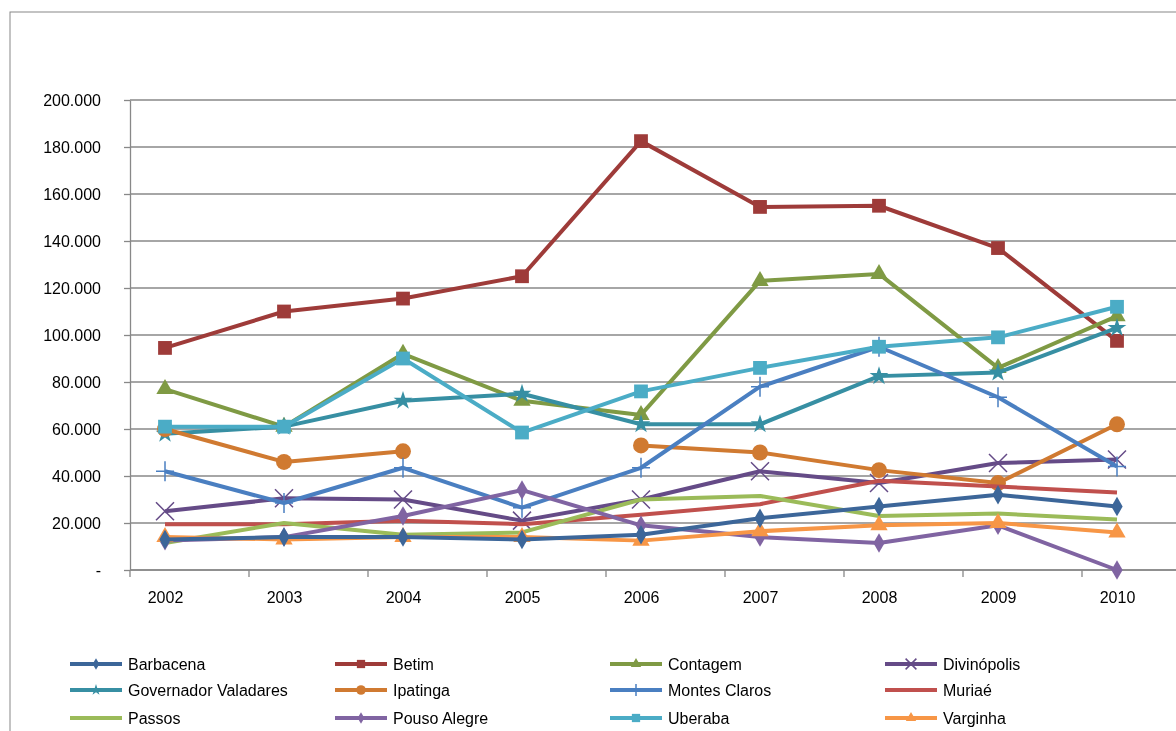 Image resolution: width=1176 pixels, height=731 pixels. I want to click on y-tick-label: 60.000, so click(77, 429).